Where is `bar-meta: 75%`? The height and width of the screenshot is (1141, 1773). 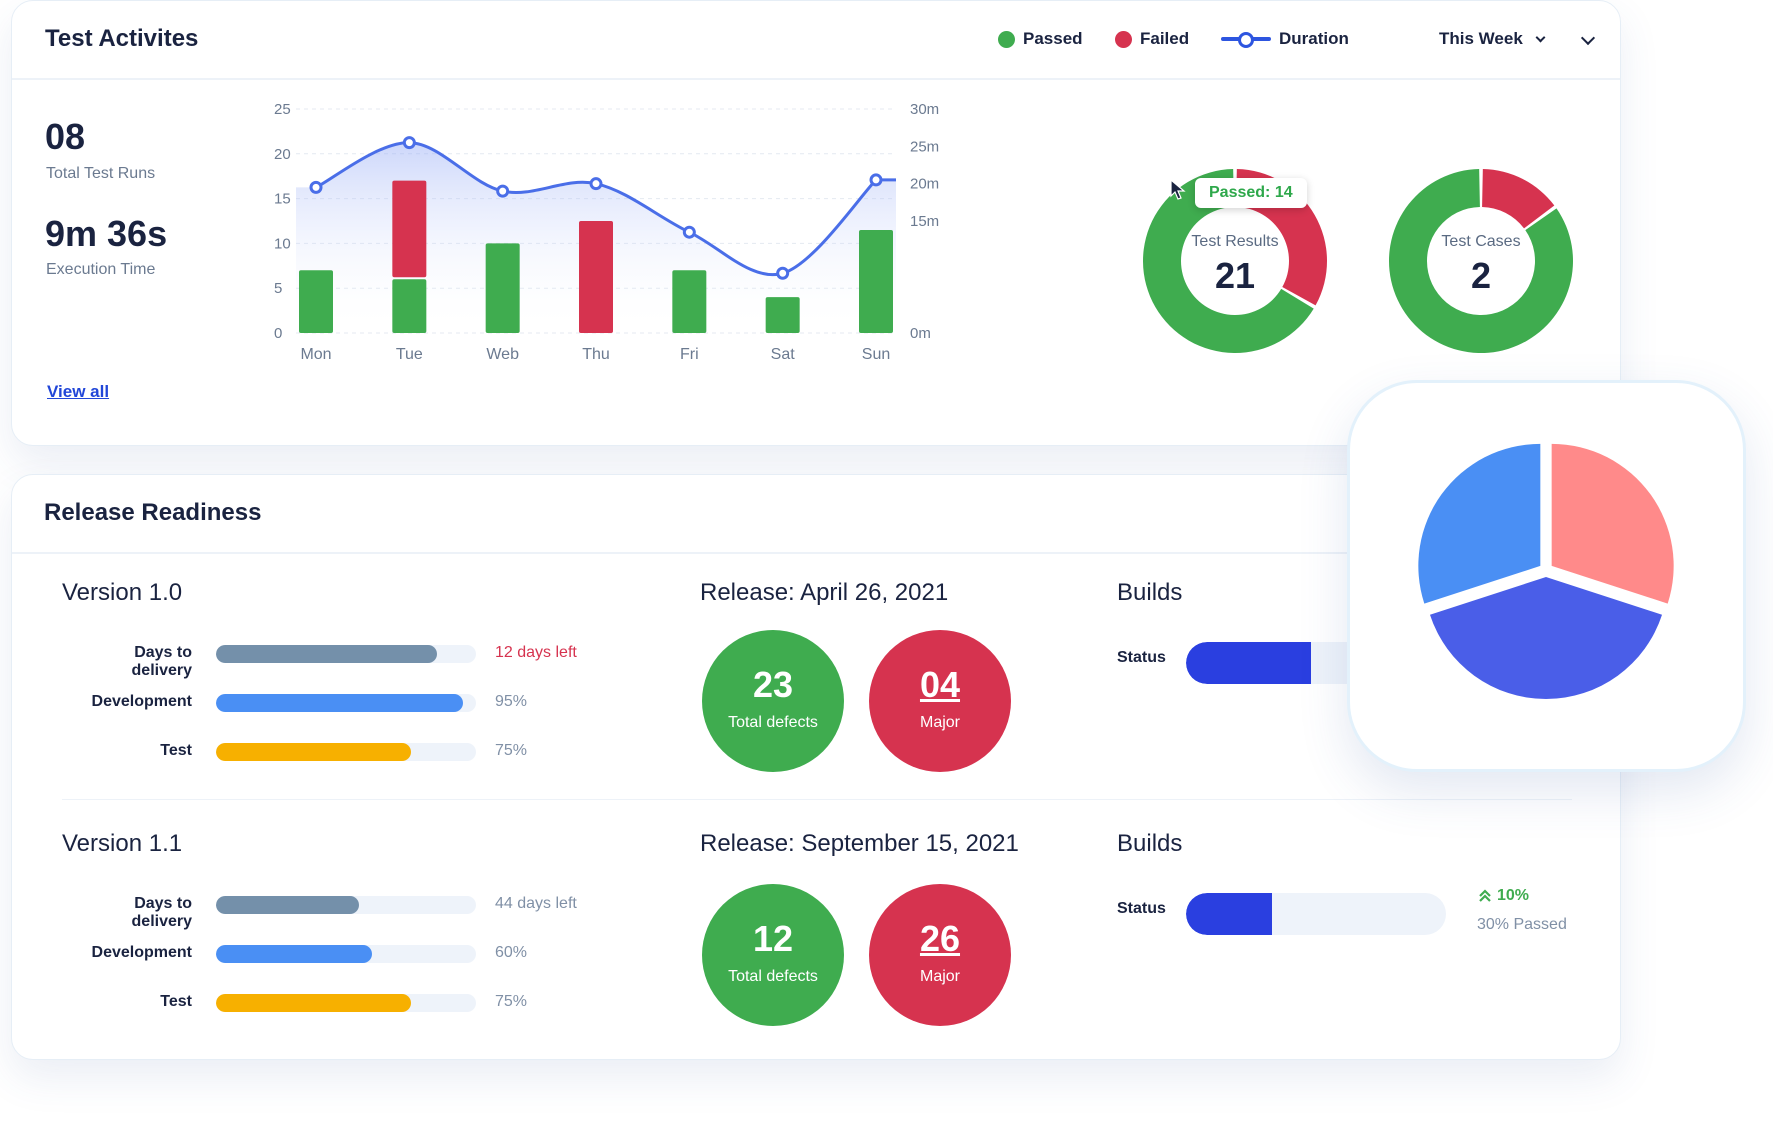
bar-meta: 75% is located at coordinates (511, 1001).